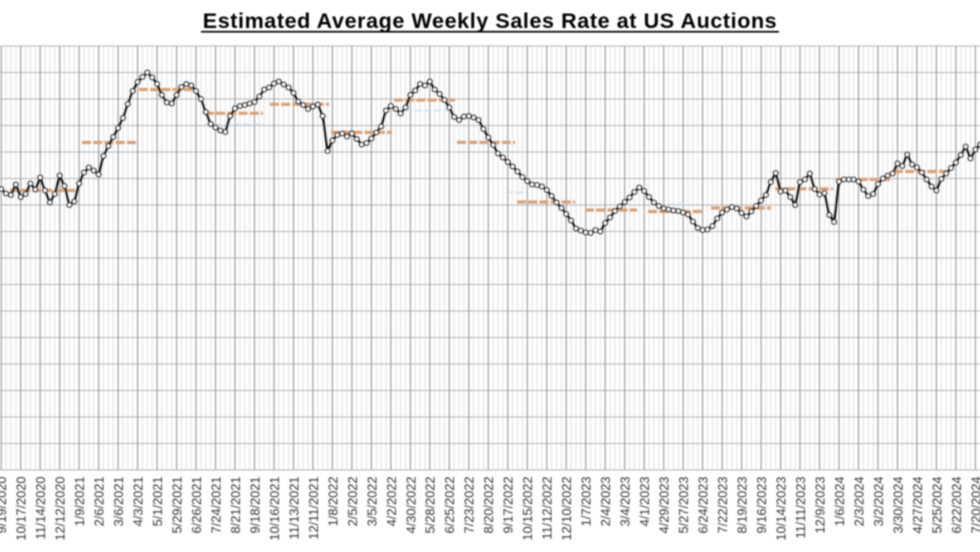 The width and height of the screenshot is (980, 552). Describe the element at coordinates (780, 509) in the screenshot. I see `svg-text: 10/14/2023` at that location.